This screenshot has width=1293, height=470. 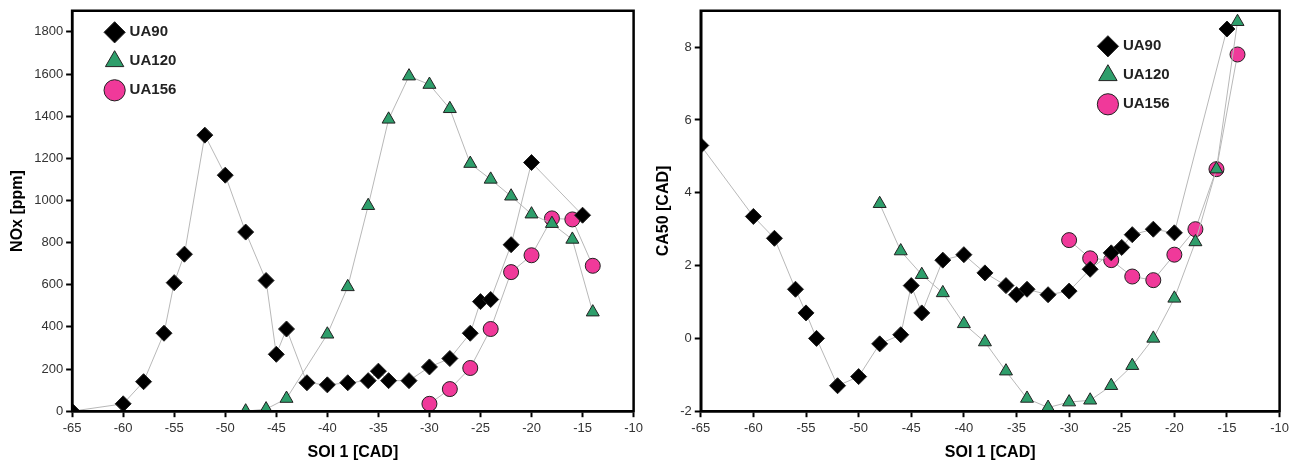 I want to click on y-tick-label: 1400, so click(x=49, y=115).